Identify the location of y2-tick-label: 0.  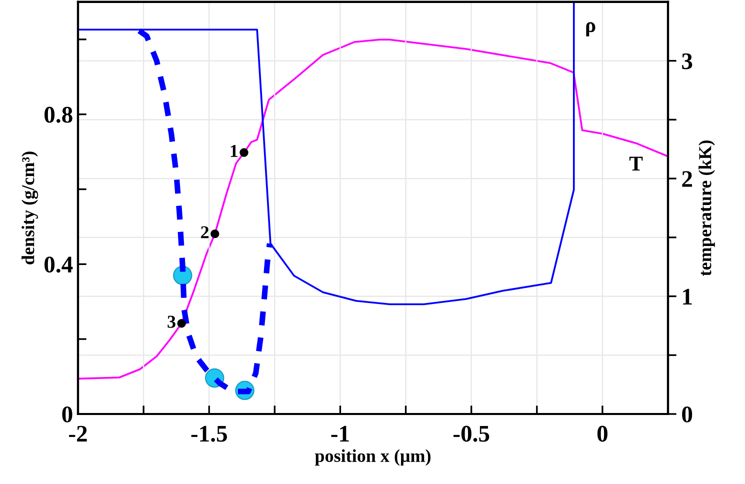
(687, 414).